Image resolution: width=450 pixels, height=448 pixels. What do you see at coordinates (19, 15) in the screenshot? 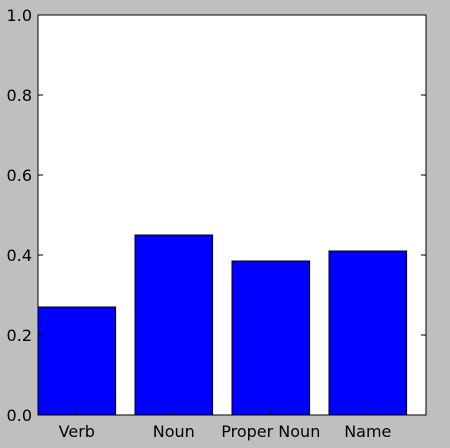
I see `y-tick-label: 1.0` at bounding box center [19, 15].